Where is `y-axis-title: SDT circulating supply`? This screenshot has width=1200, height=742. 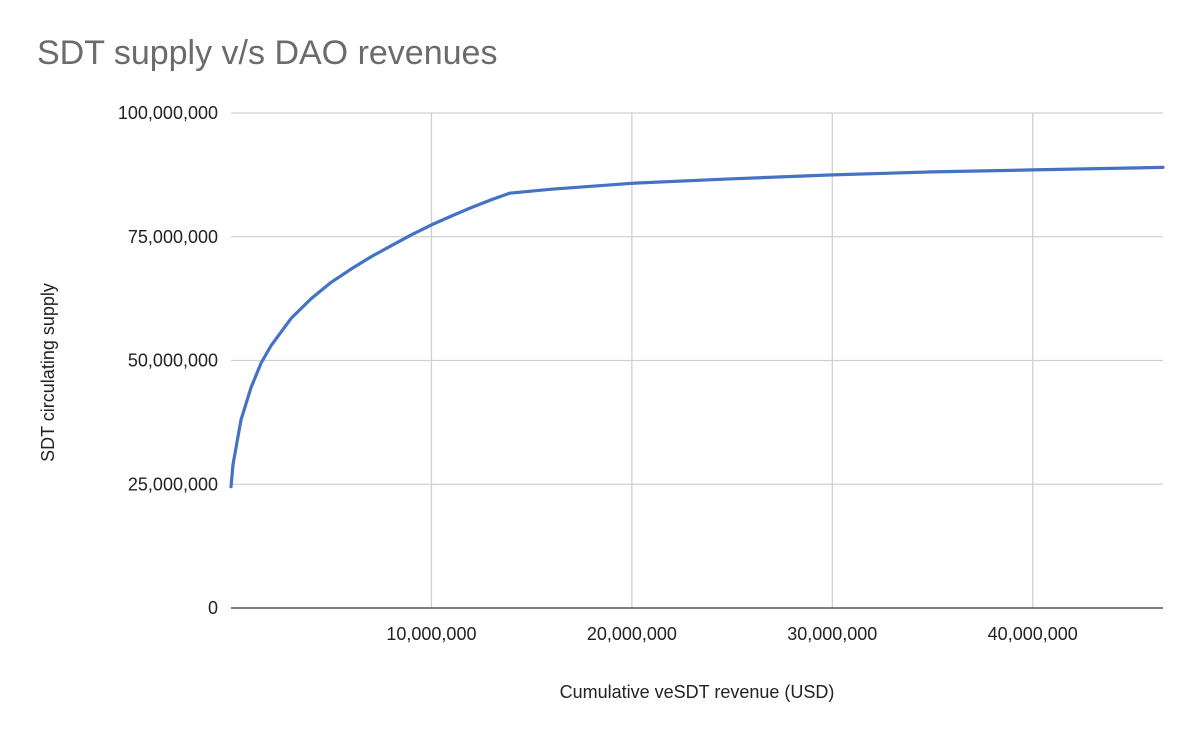
y-axis-title: SDT circulating supply is located at coordinates (48, 372).